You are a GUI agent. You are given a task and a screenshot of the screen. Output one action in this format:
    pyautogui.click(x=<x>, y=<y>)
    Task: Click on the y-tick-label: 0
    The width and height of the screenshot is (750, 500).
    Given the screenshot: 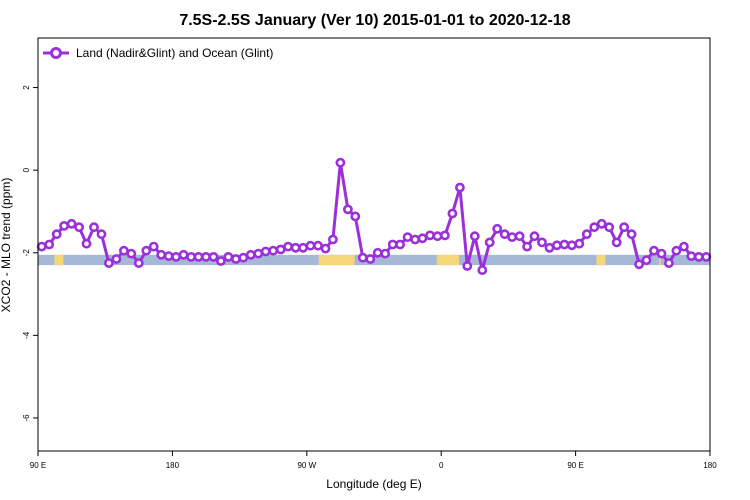 What is the action you would take?
    pyautogui.click(x=26, y=169)
    